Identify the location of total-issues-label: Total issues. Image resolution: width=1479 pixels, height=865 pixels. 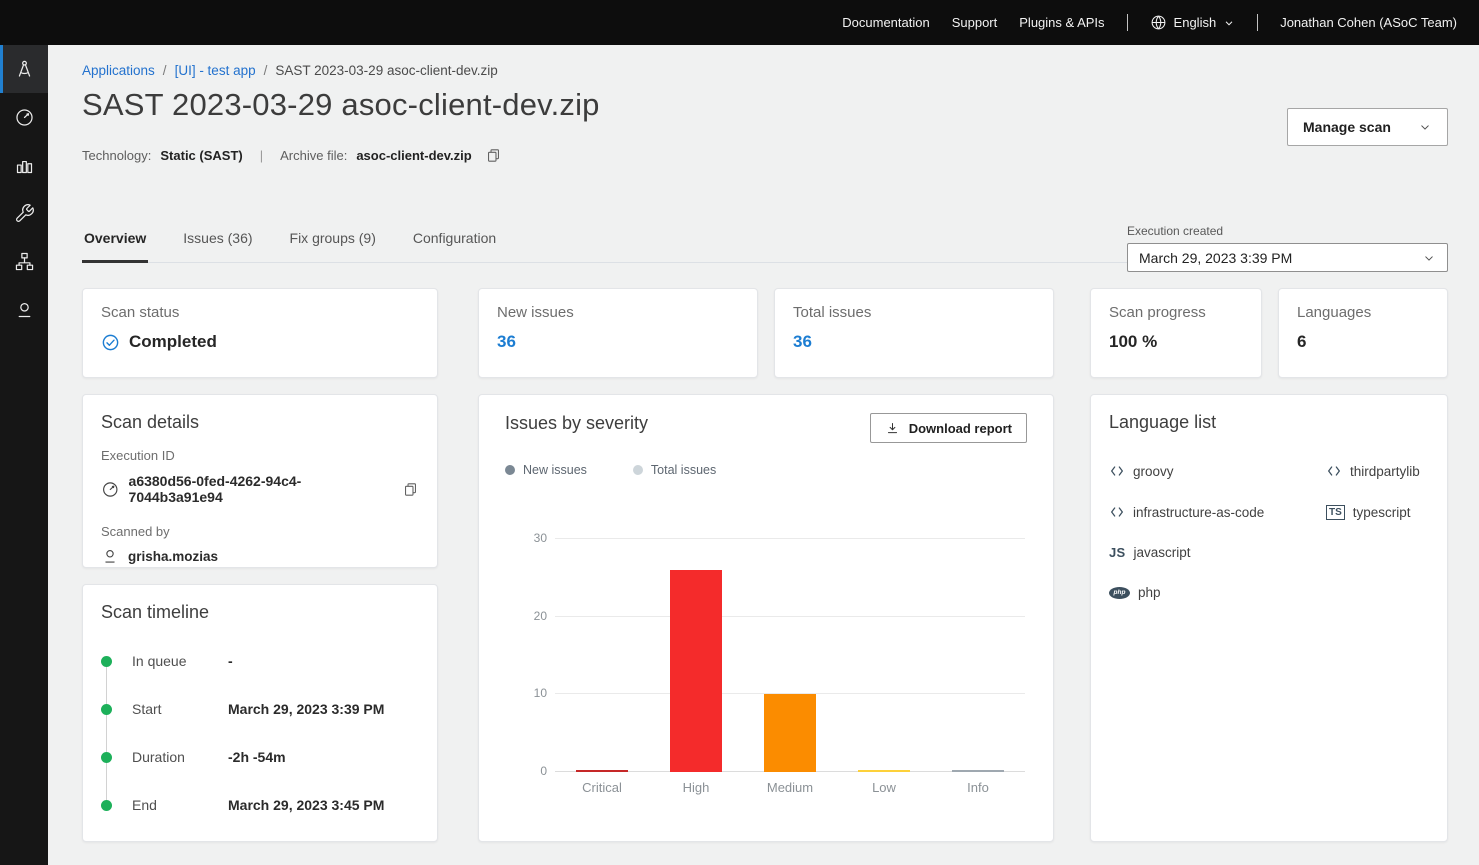
(832, 312).